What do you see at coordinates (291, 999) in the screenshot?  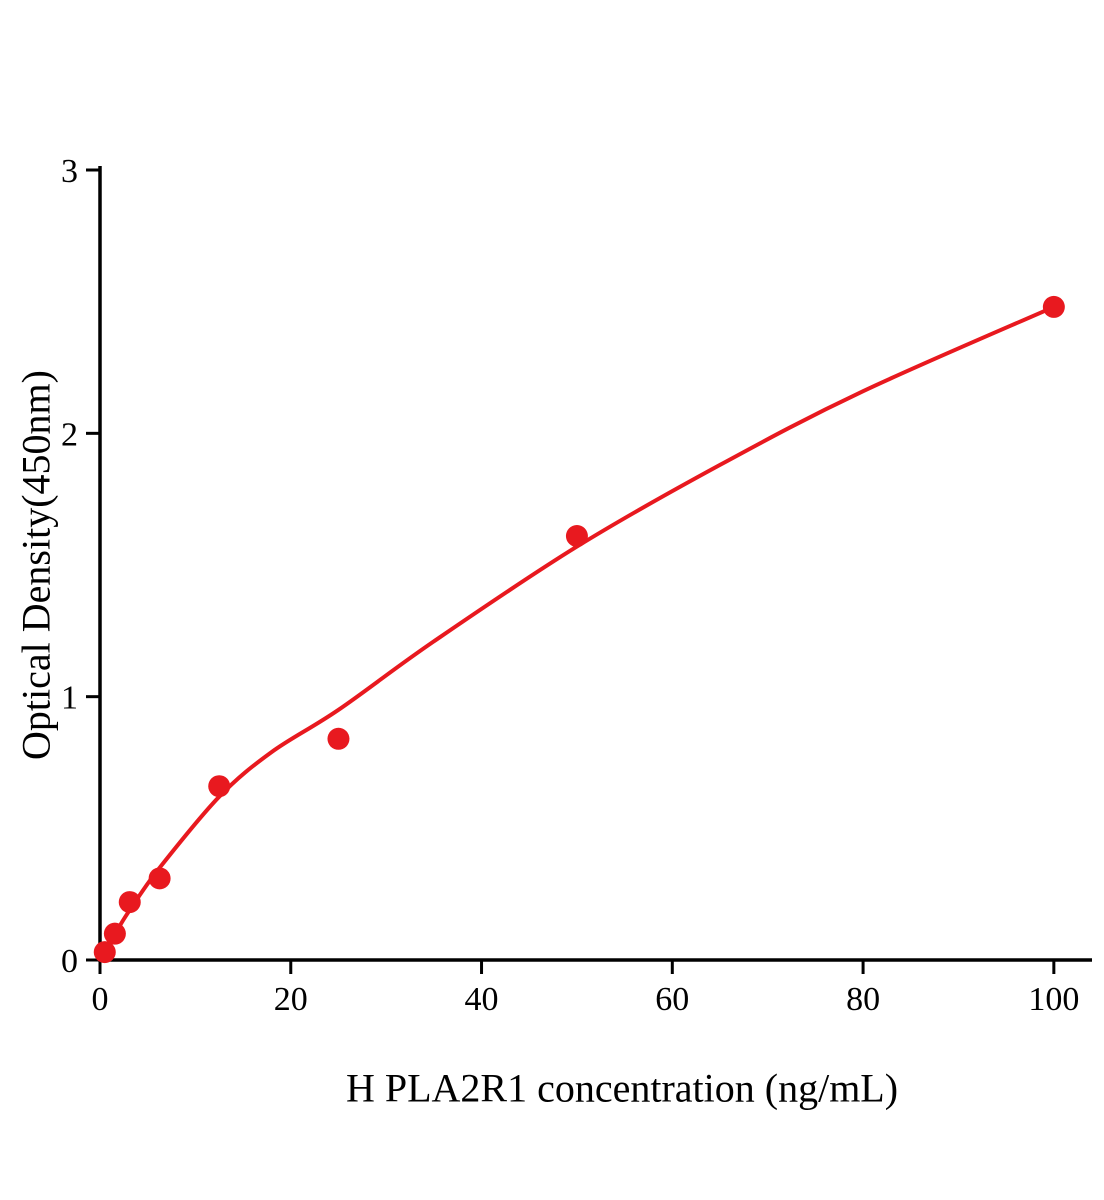 I see `x-tick-label: 20` at bounding box center [291, 999].